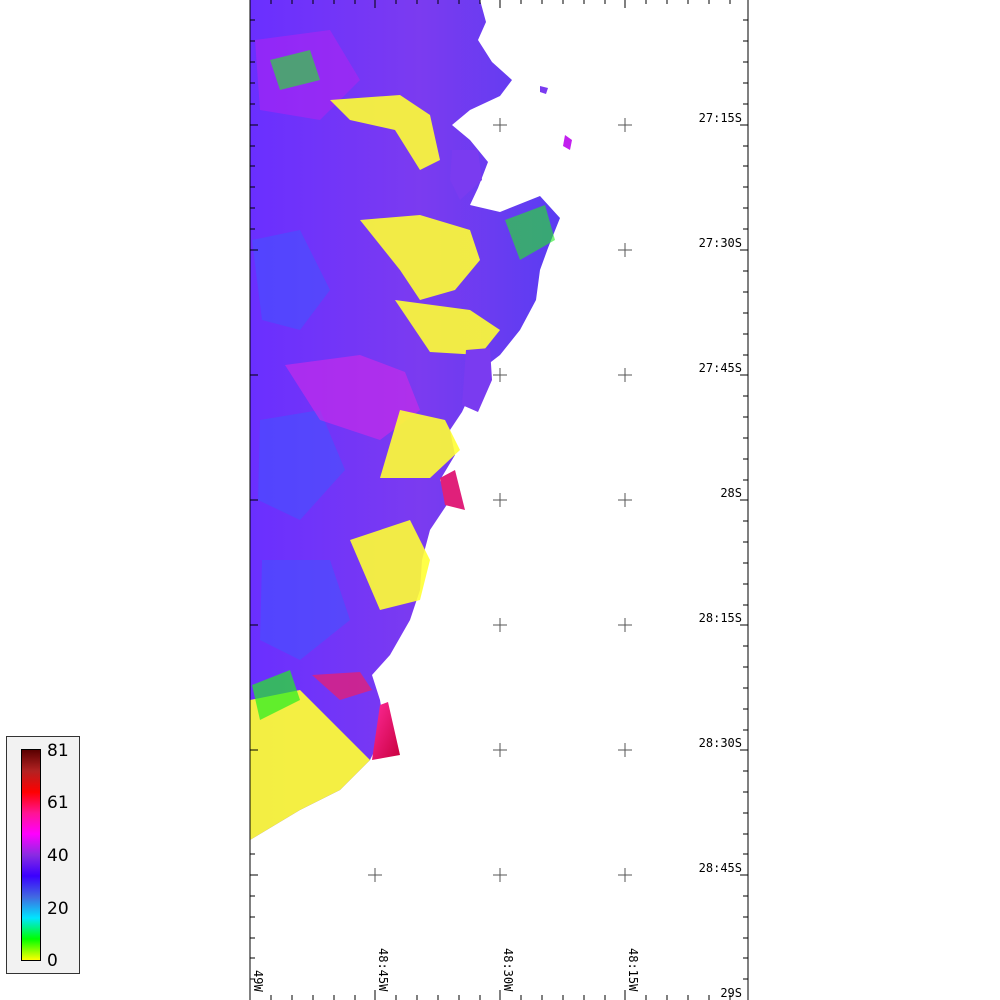 The height and width of the screenshot is (1000, 1000). What do you see at coordinates (383, 970) in the screenshot?
I see `lon-label: 48:45W` at bounding box center [383, 970].